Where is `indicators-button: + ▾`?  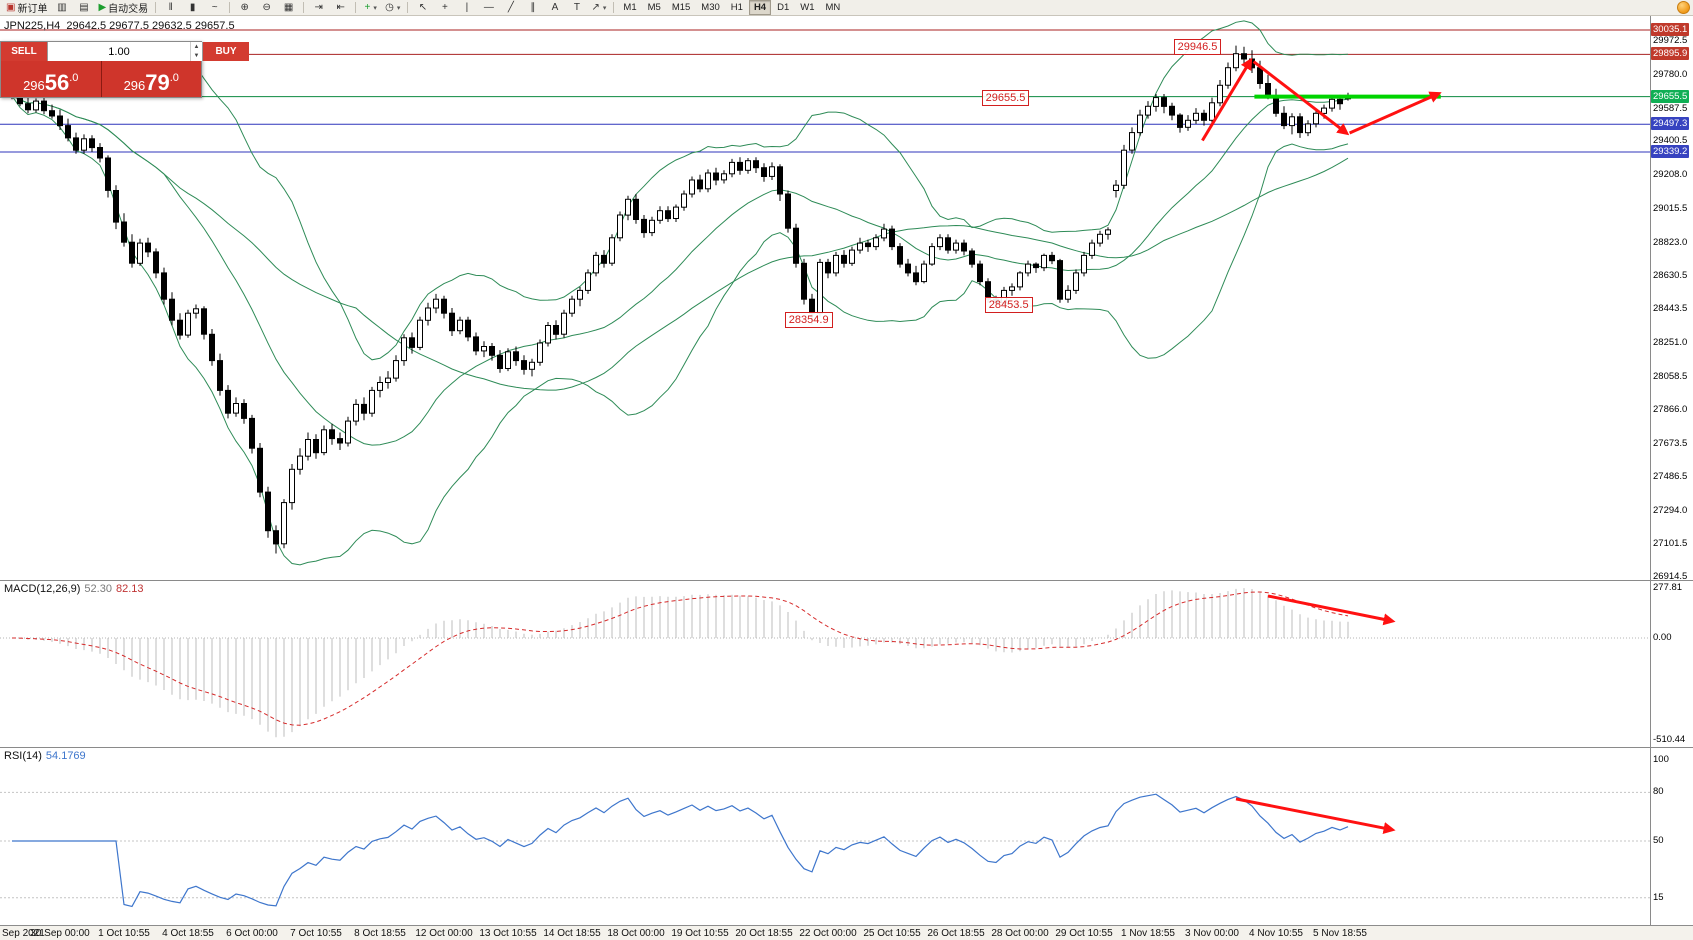
indicators-button: + ▾ is located at coordinates (370, 8).